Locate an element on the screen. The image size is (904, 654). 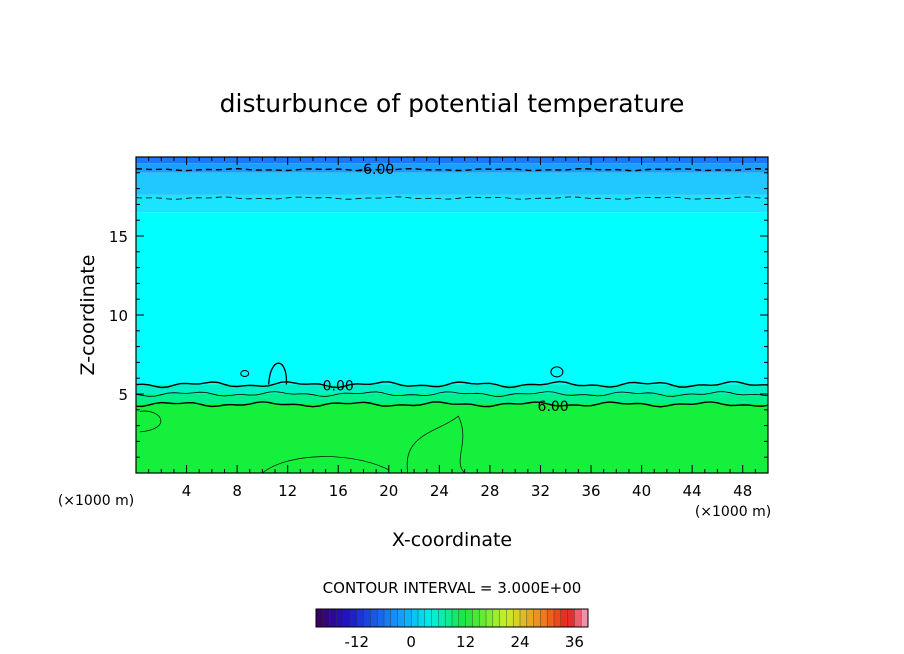
x-tick-label: 28 is located at coordinates (489, 491).